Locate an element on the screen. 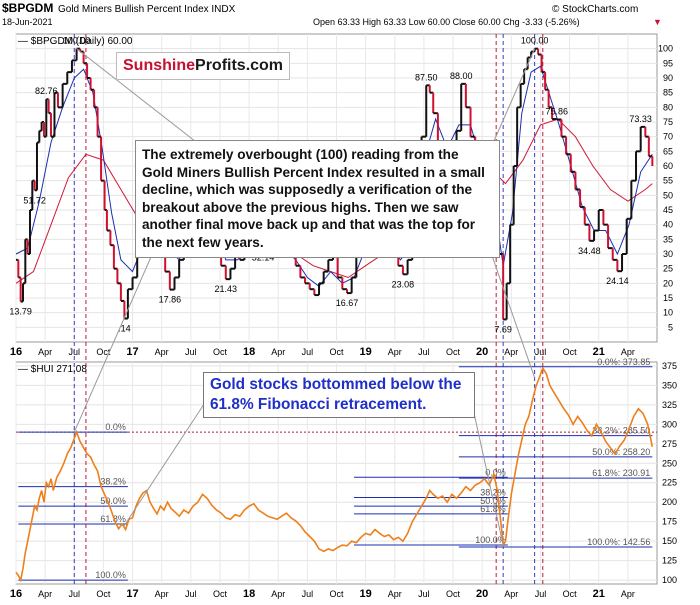 The height and width of the screenshot is (605, 700). y-tick-bpgdm: 85 is located at coordinates (668, 93).